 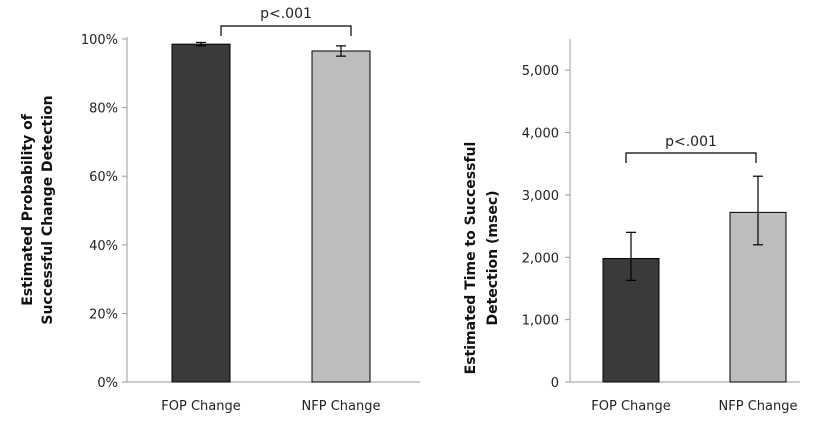 I want to click on y-tick-label: 0, so click(x=555, y=383).